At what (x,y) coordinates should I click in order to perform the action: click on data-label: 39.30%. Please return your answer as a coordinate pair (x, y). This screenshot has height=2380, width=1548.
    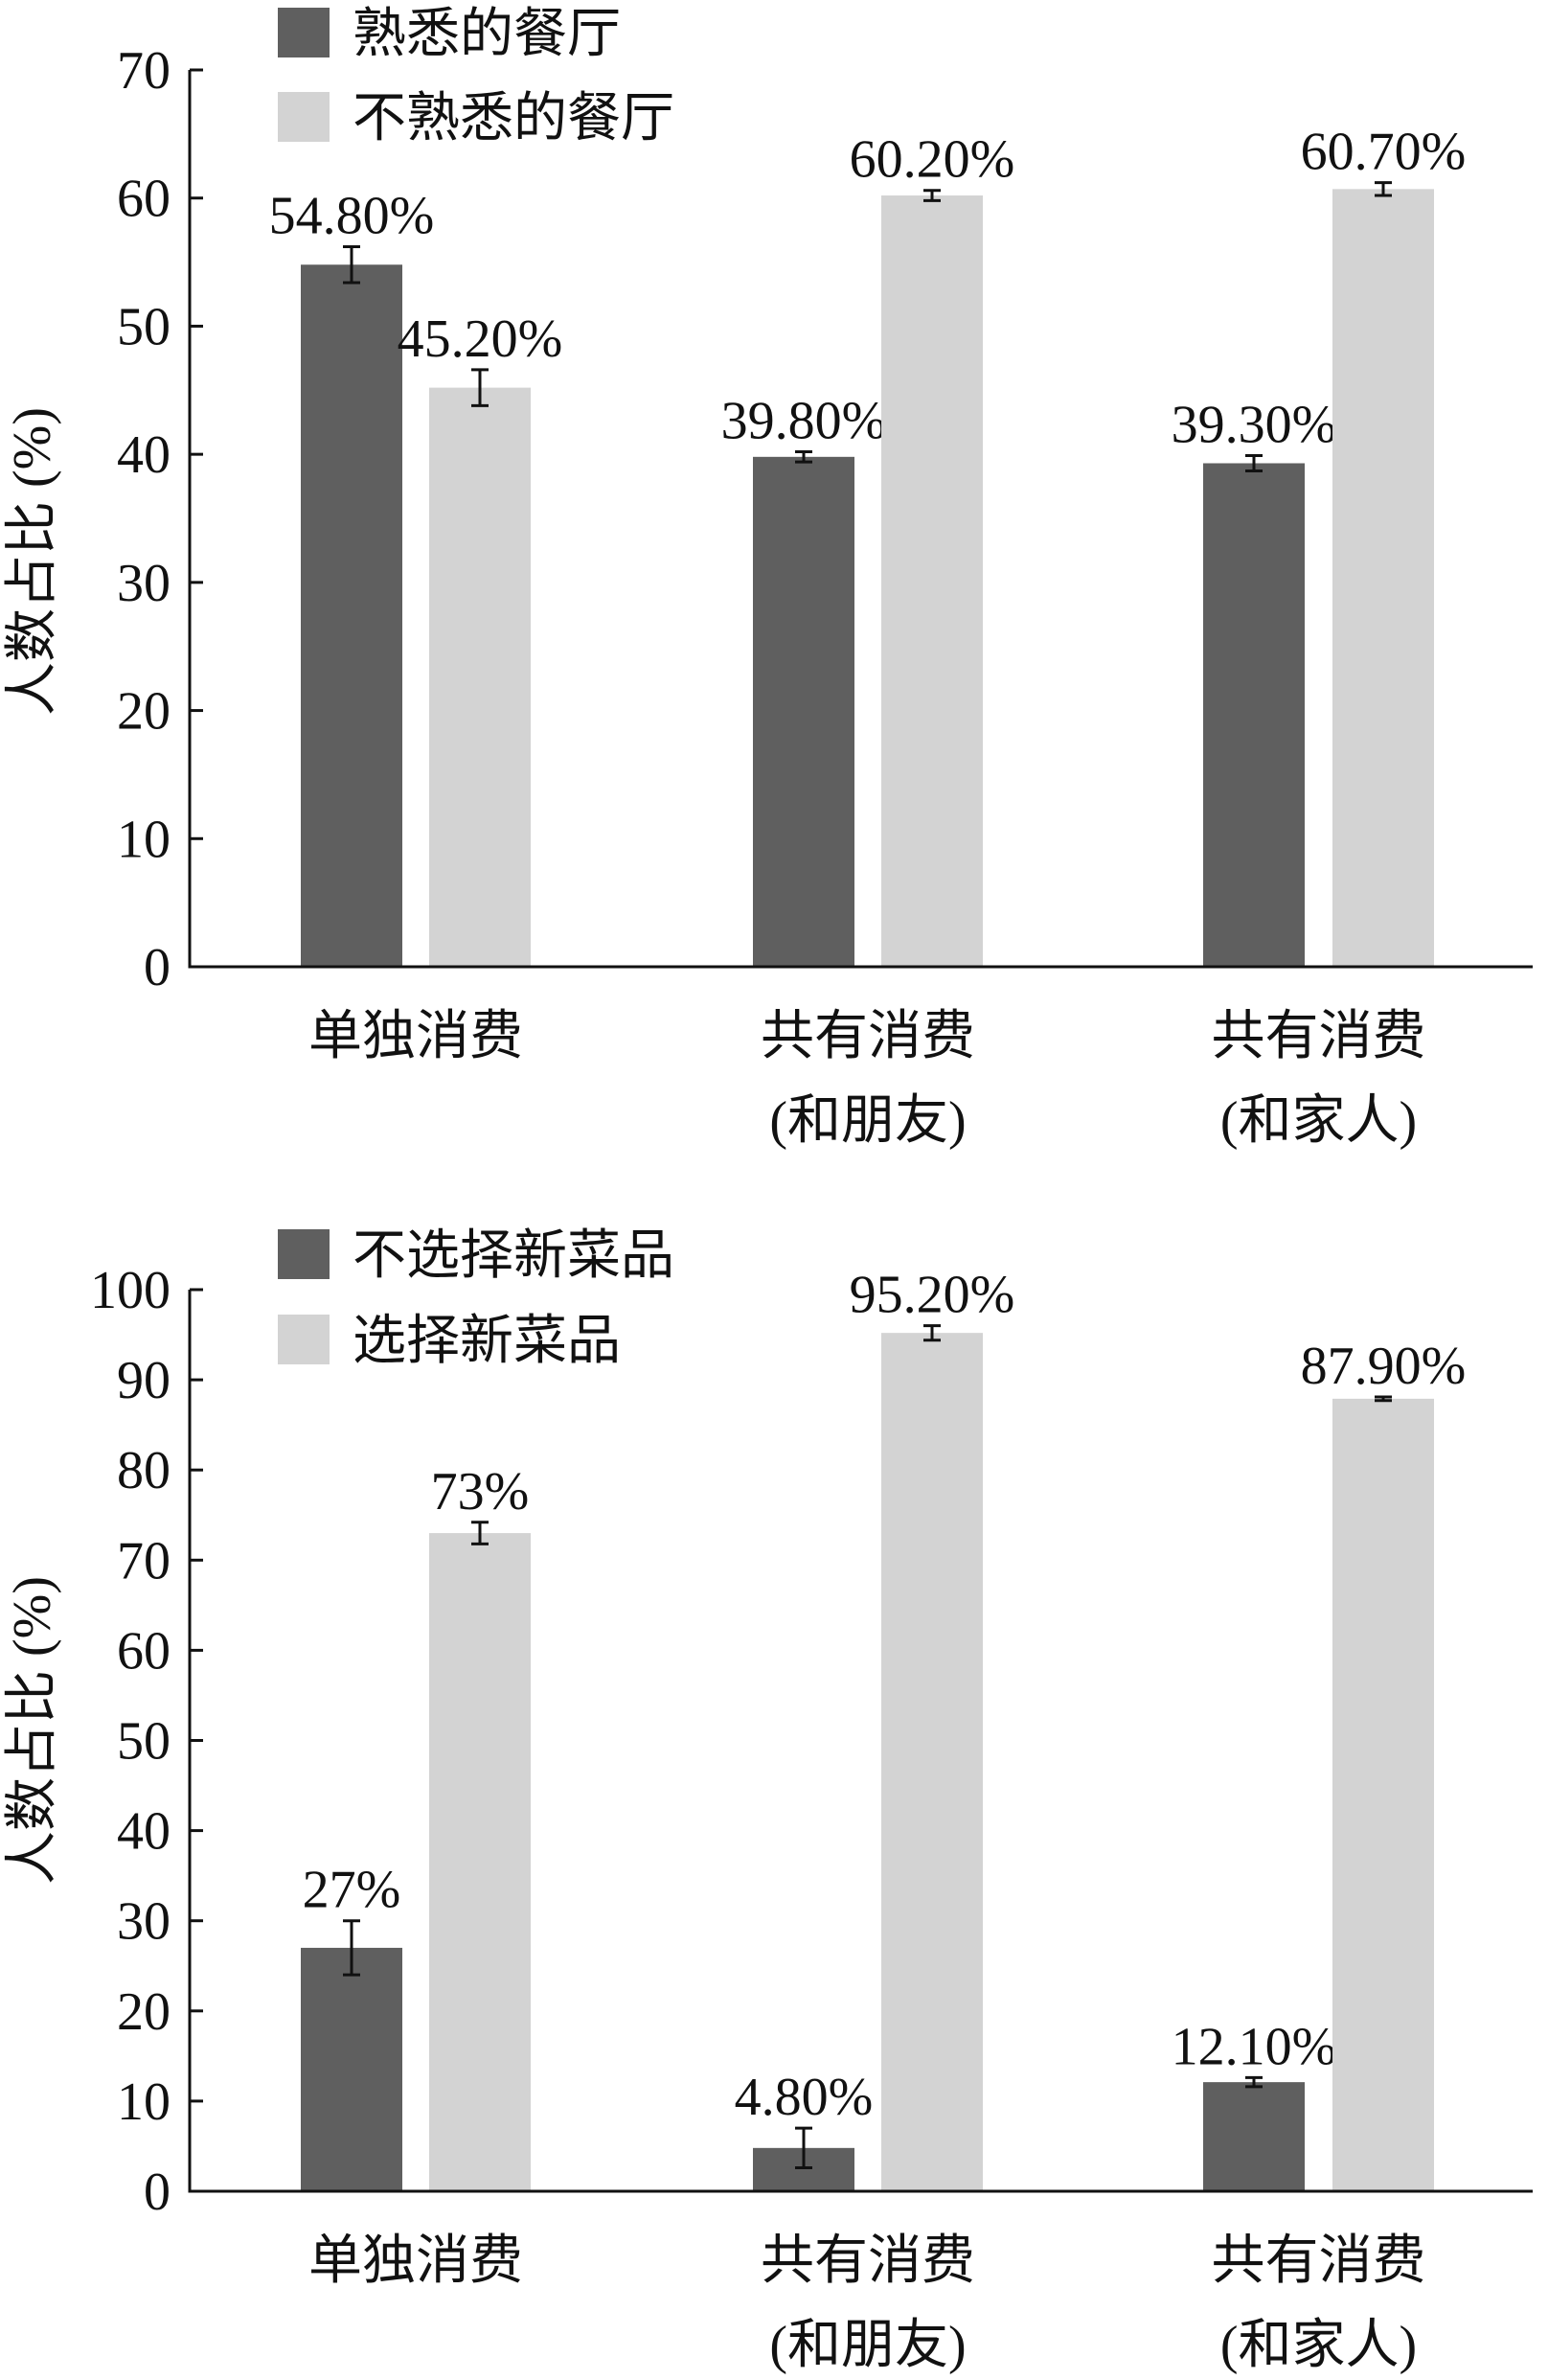
    Looking at the image, I should click on (1254, 425).